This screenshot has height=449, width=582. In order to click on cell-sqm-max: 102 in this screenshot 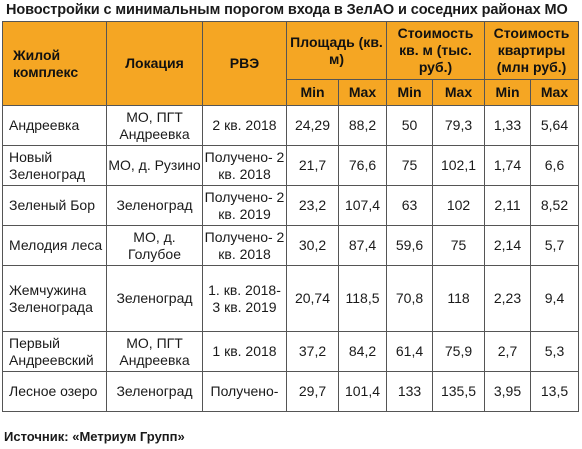, I will do `click(458, 205)`.